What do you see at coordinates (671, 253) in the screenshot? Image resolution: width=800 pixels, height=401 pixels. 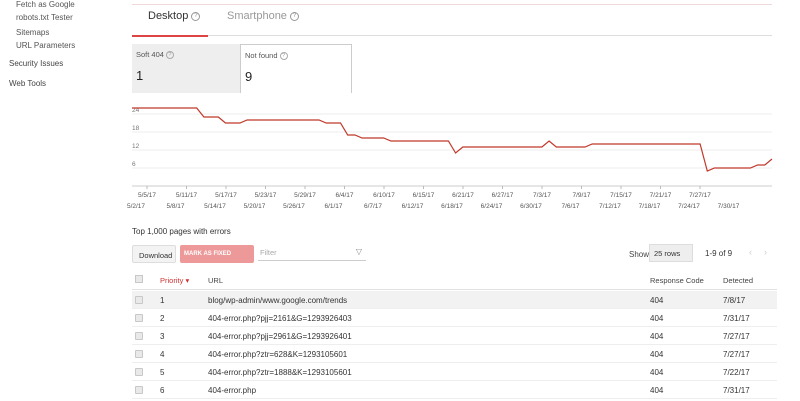 I see `rows-per-page-select: 25 rows` at bounding box center [671, 253].